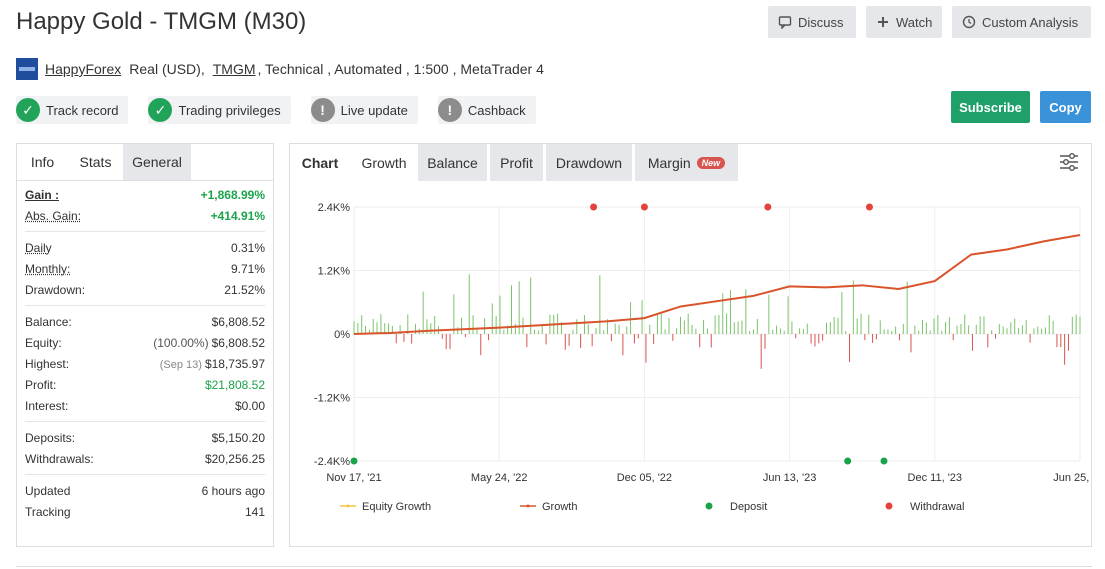  I want to click on stat-profit: Profit: $21,808.52, so click(145, 384).